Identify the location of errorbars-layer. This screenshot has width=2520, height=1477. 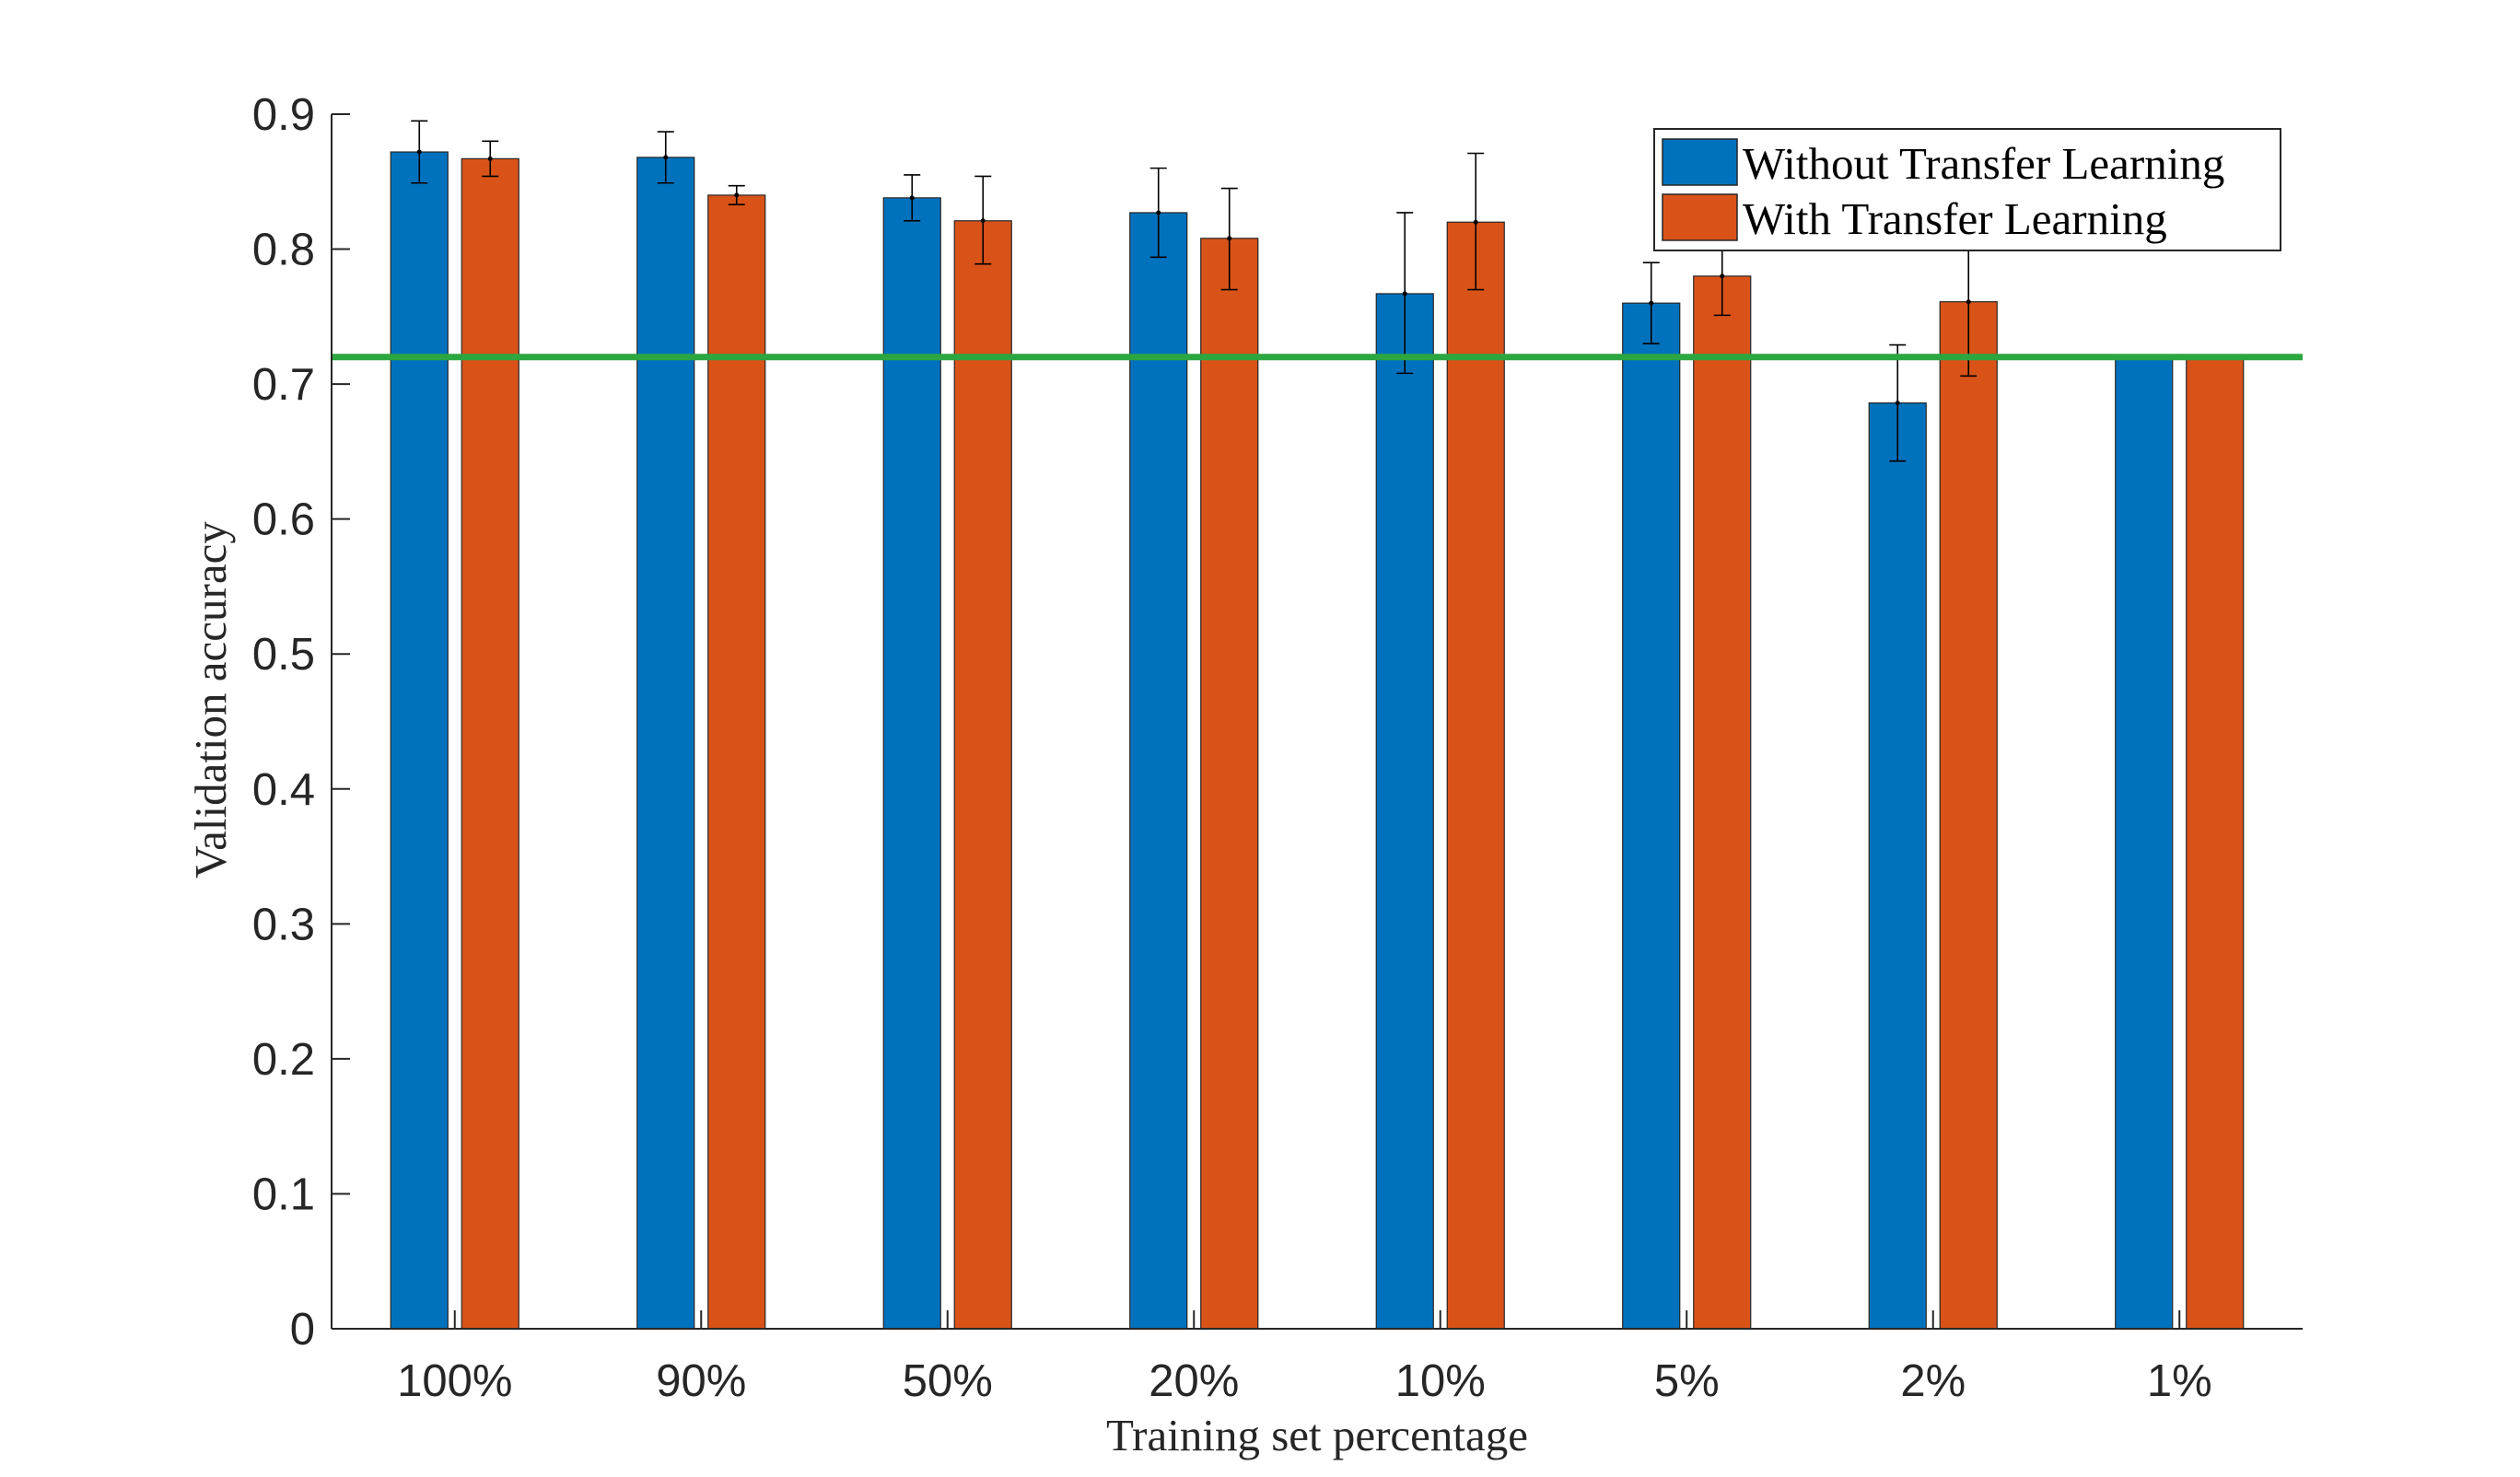
(1194, 291).